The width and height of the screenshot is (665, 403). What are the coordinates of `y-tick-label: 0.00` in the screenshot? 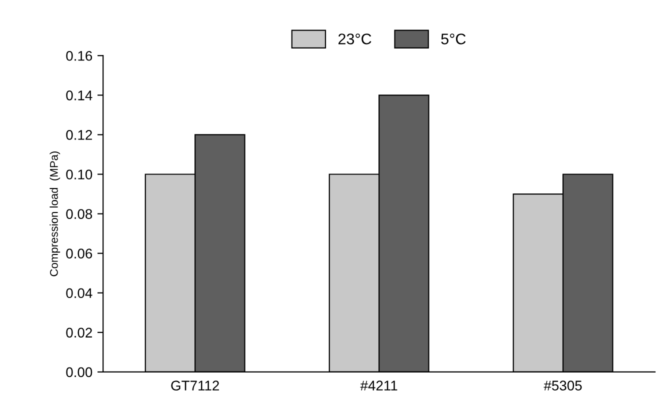 It's located at (79, 372).